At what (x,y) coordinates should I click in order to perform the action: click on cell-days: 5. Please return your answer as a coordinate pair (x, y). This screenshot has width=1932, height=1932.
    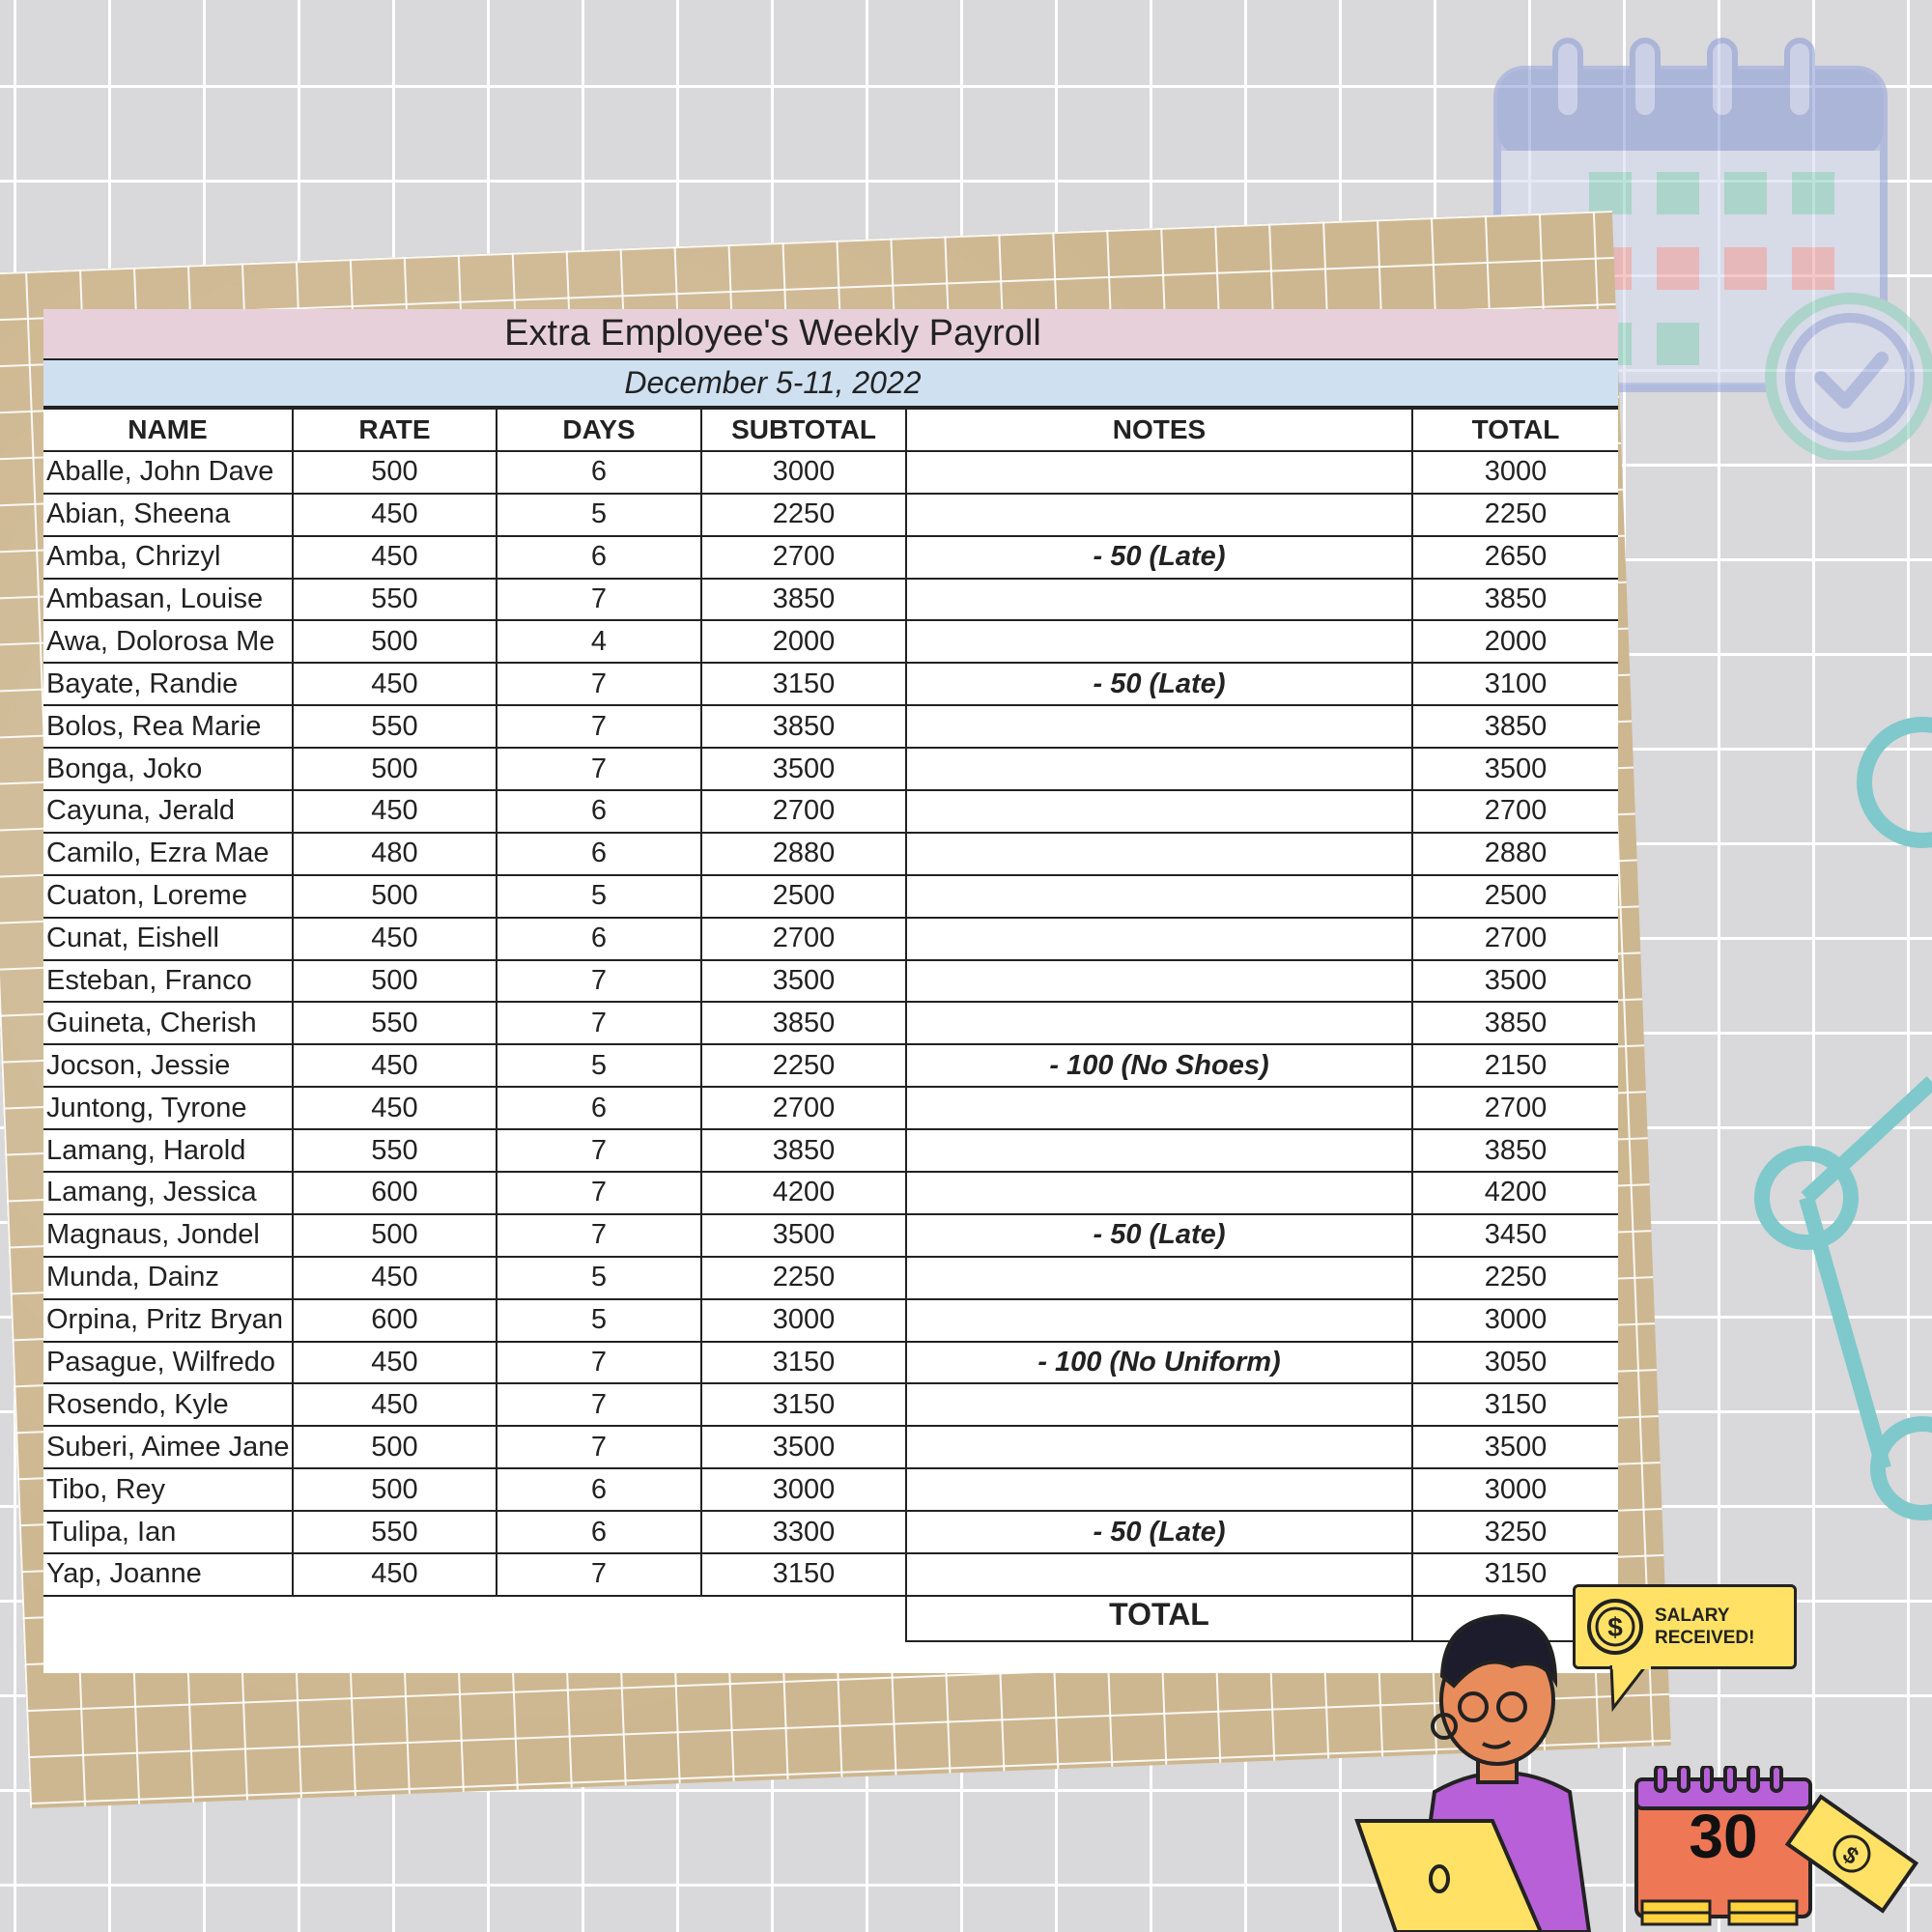
    Looking at the image, I should click on (599, 1320).